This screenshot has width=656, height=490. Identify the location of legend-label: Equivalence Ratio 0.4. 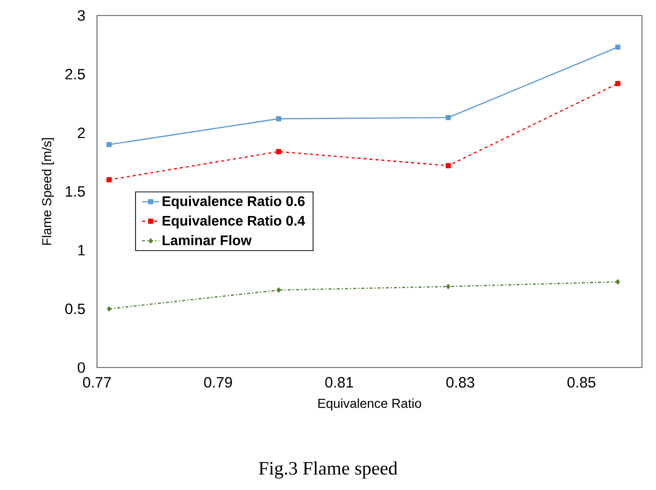
(234, 221).